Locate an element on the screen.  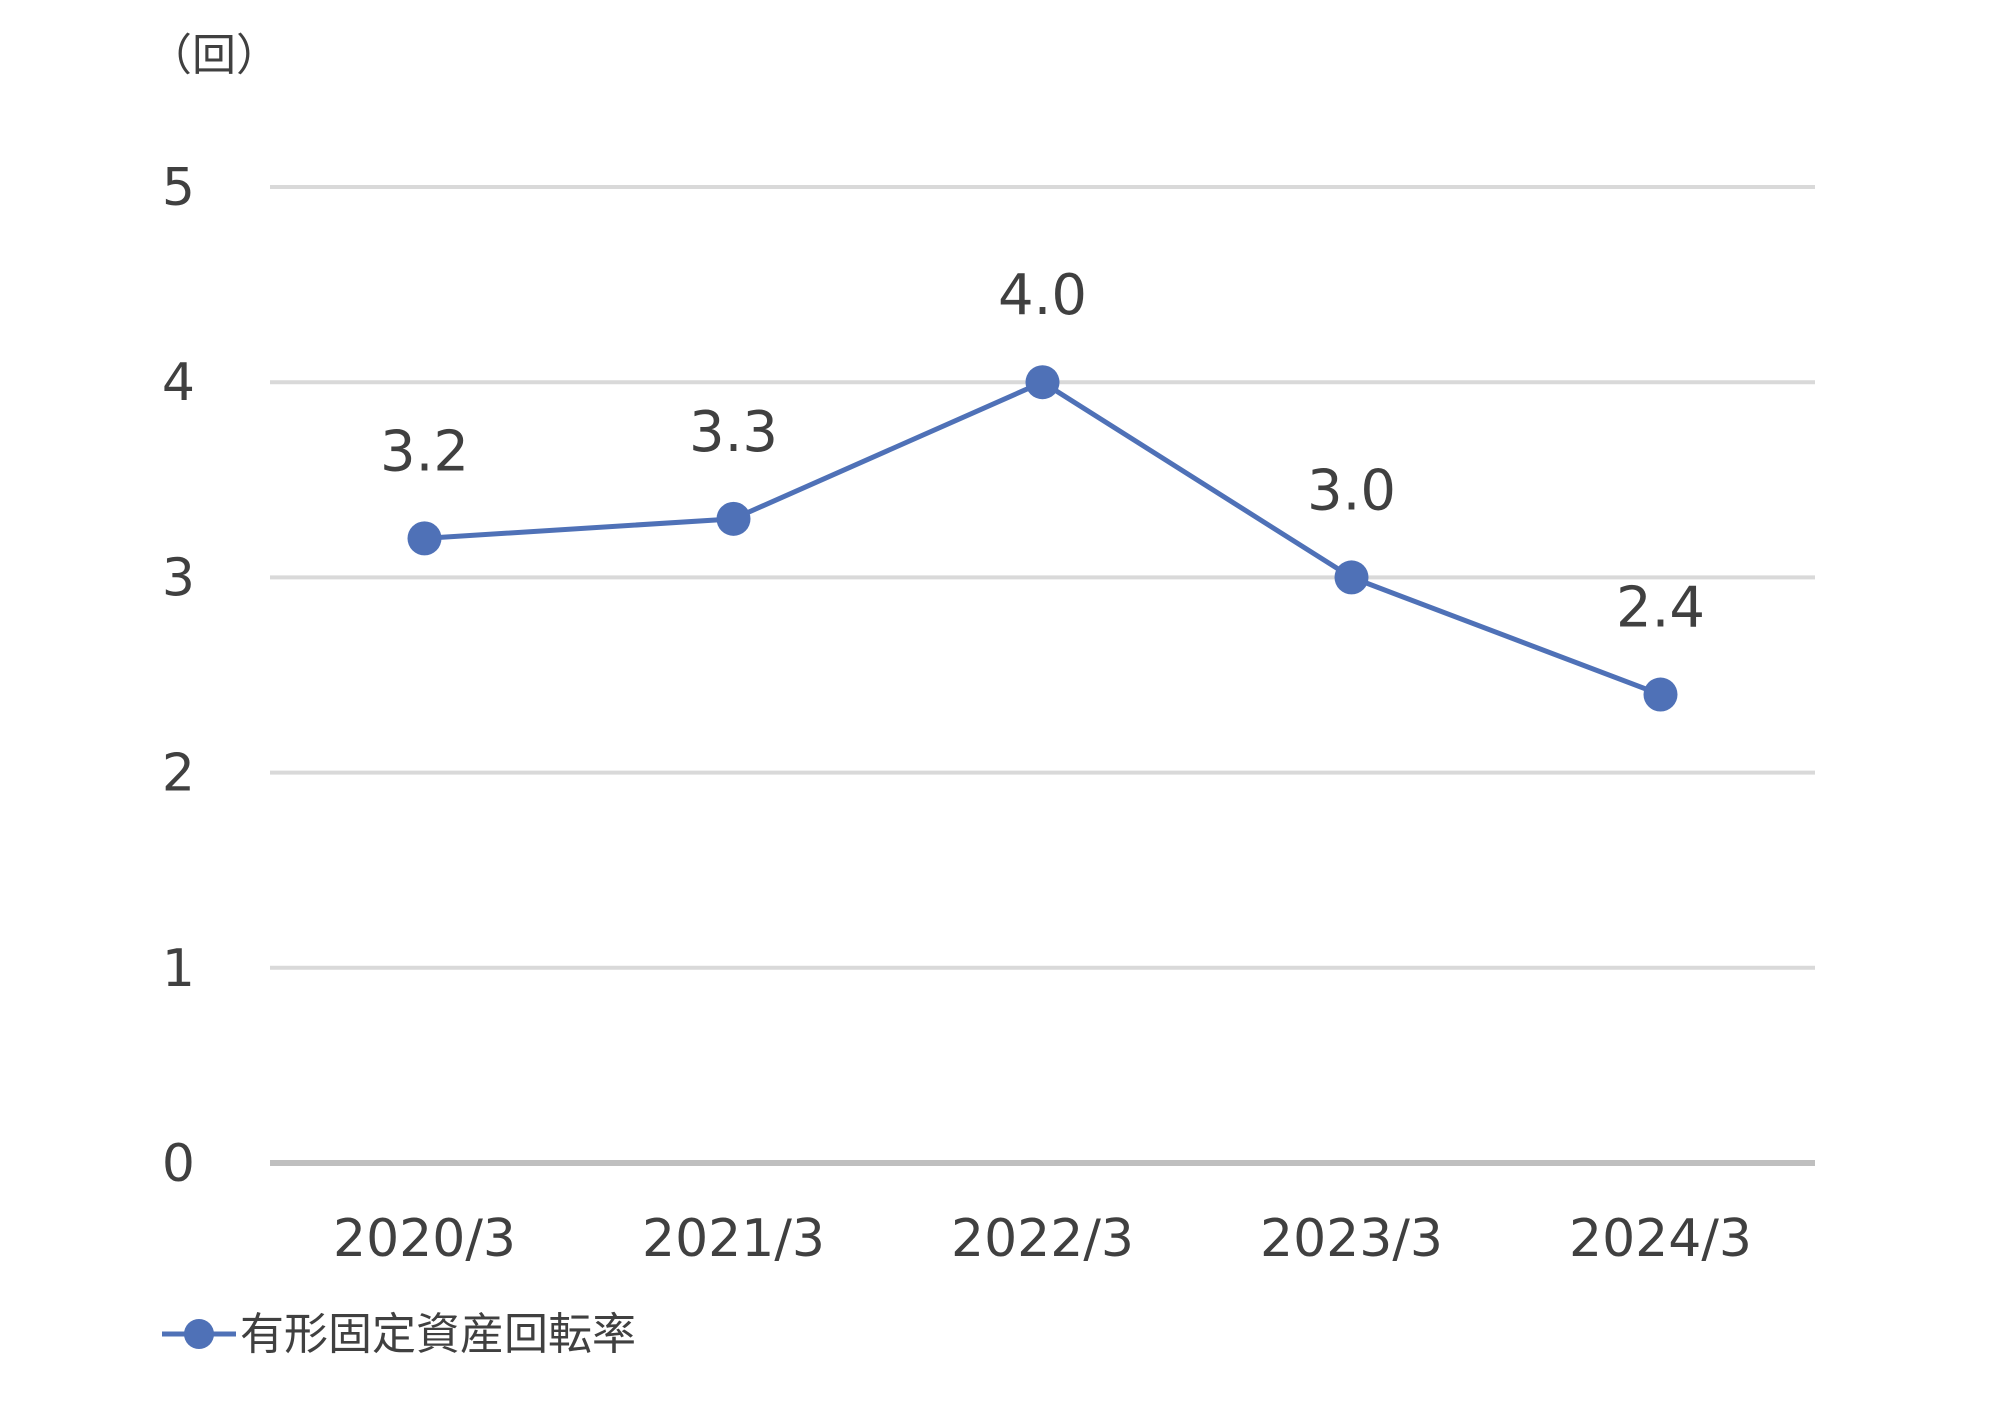
x-axis-ticks: 2020/3 2021/3 2022/3 2023/3 2024/3 is located at coordinates (1042, 1239).